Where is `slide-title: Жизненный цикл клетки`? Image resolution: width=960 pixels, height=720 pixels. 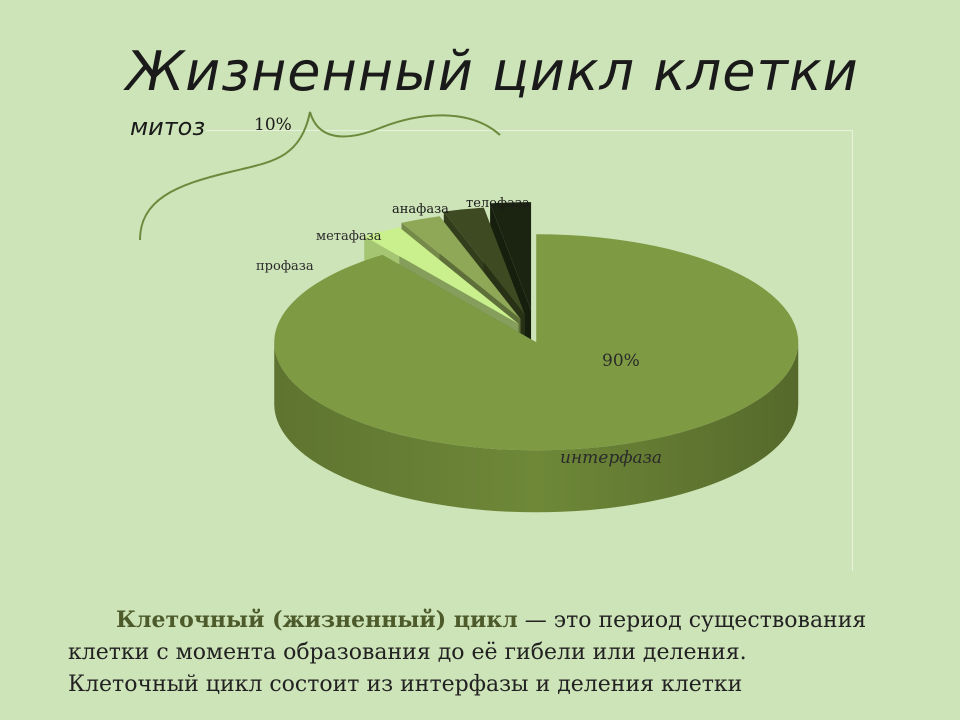 slide-title: Жизненный цикл клетки is located at coordinates (492, 71).